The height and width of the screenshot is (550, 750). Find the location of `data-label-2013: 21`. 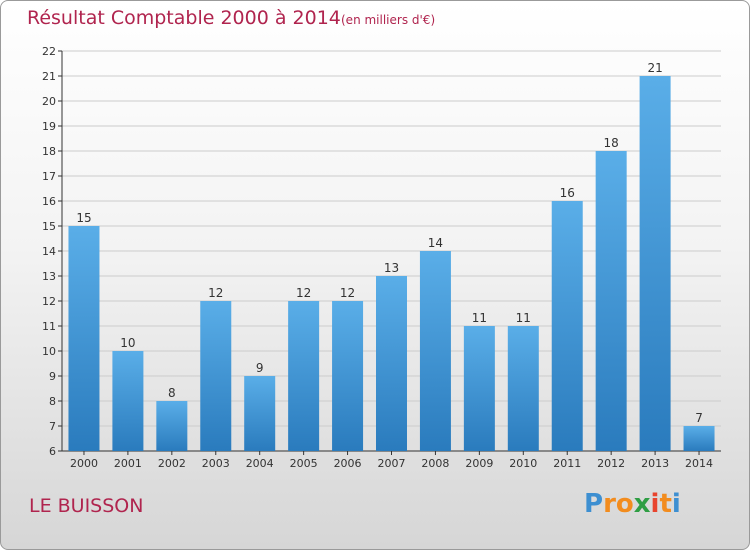

data-label-2013: 21 is located at coordinates (654, 68).